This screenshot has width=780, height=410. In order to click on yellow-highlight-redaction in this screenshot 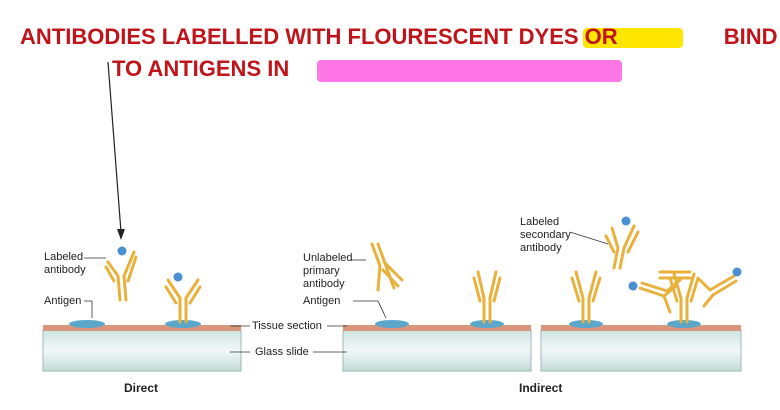, I will do `click(633, 38)`.